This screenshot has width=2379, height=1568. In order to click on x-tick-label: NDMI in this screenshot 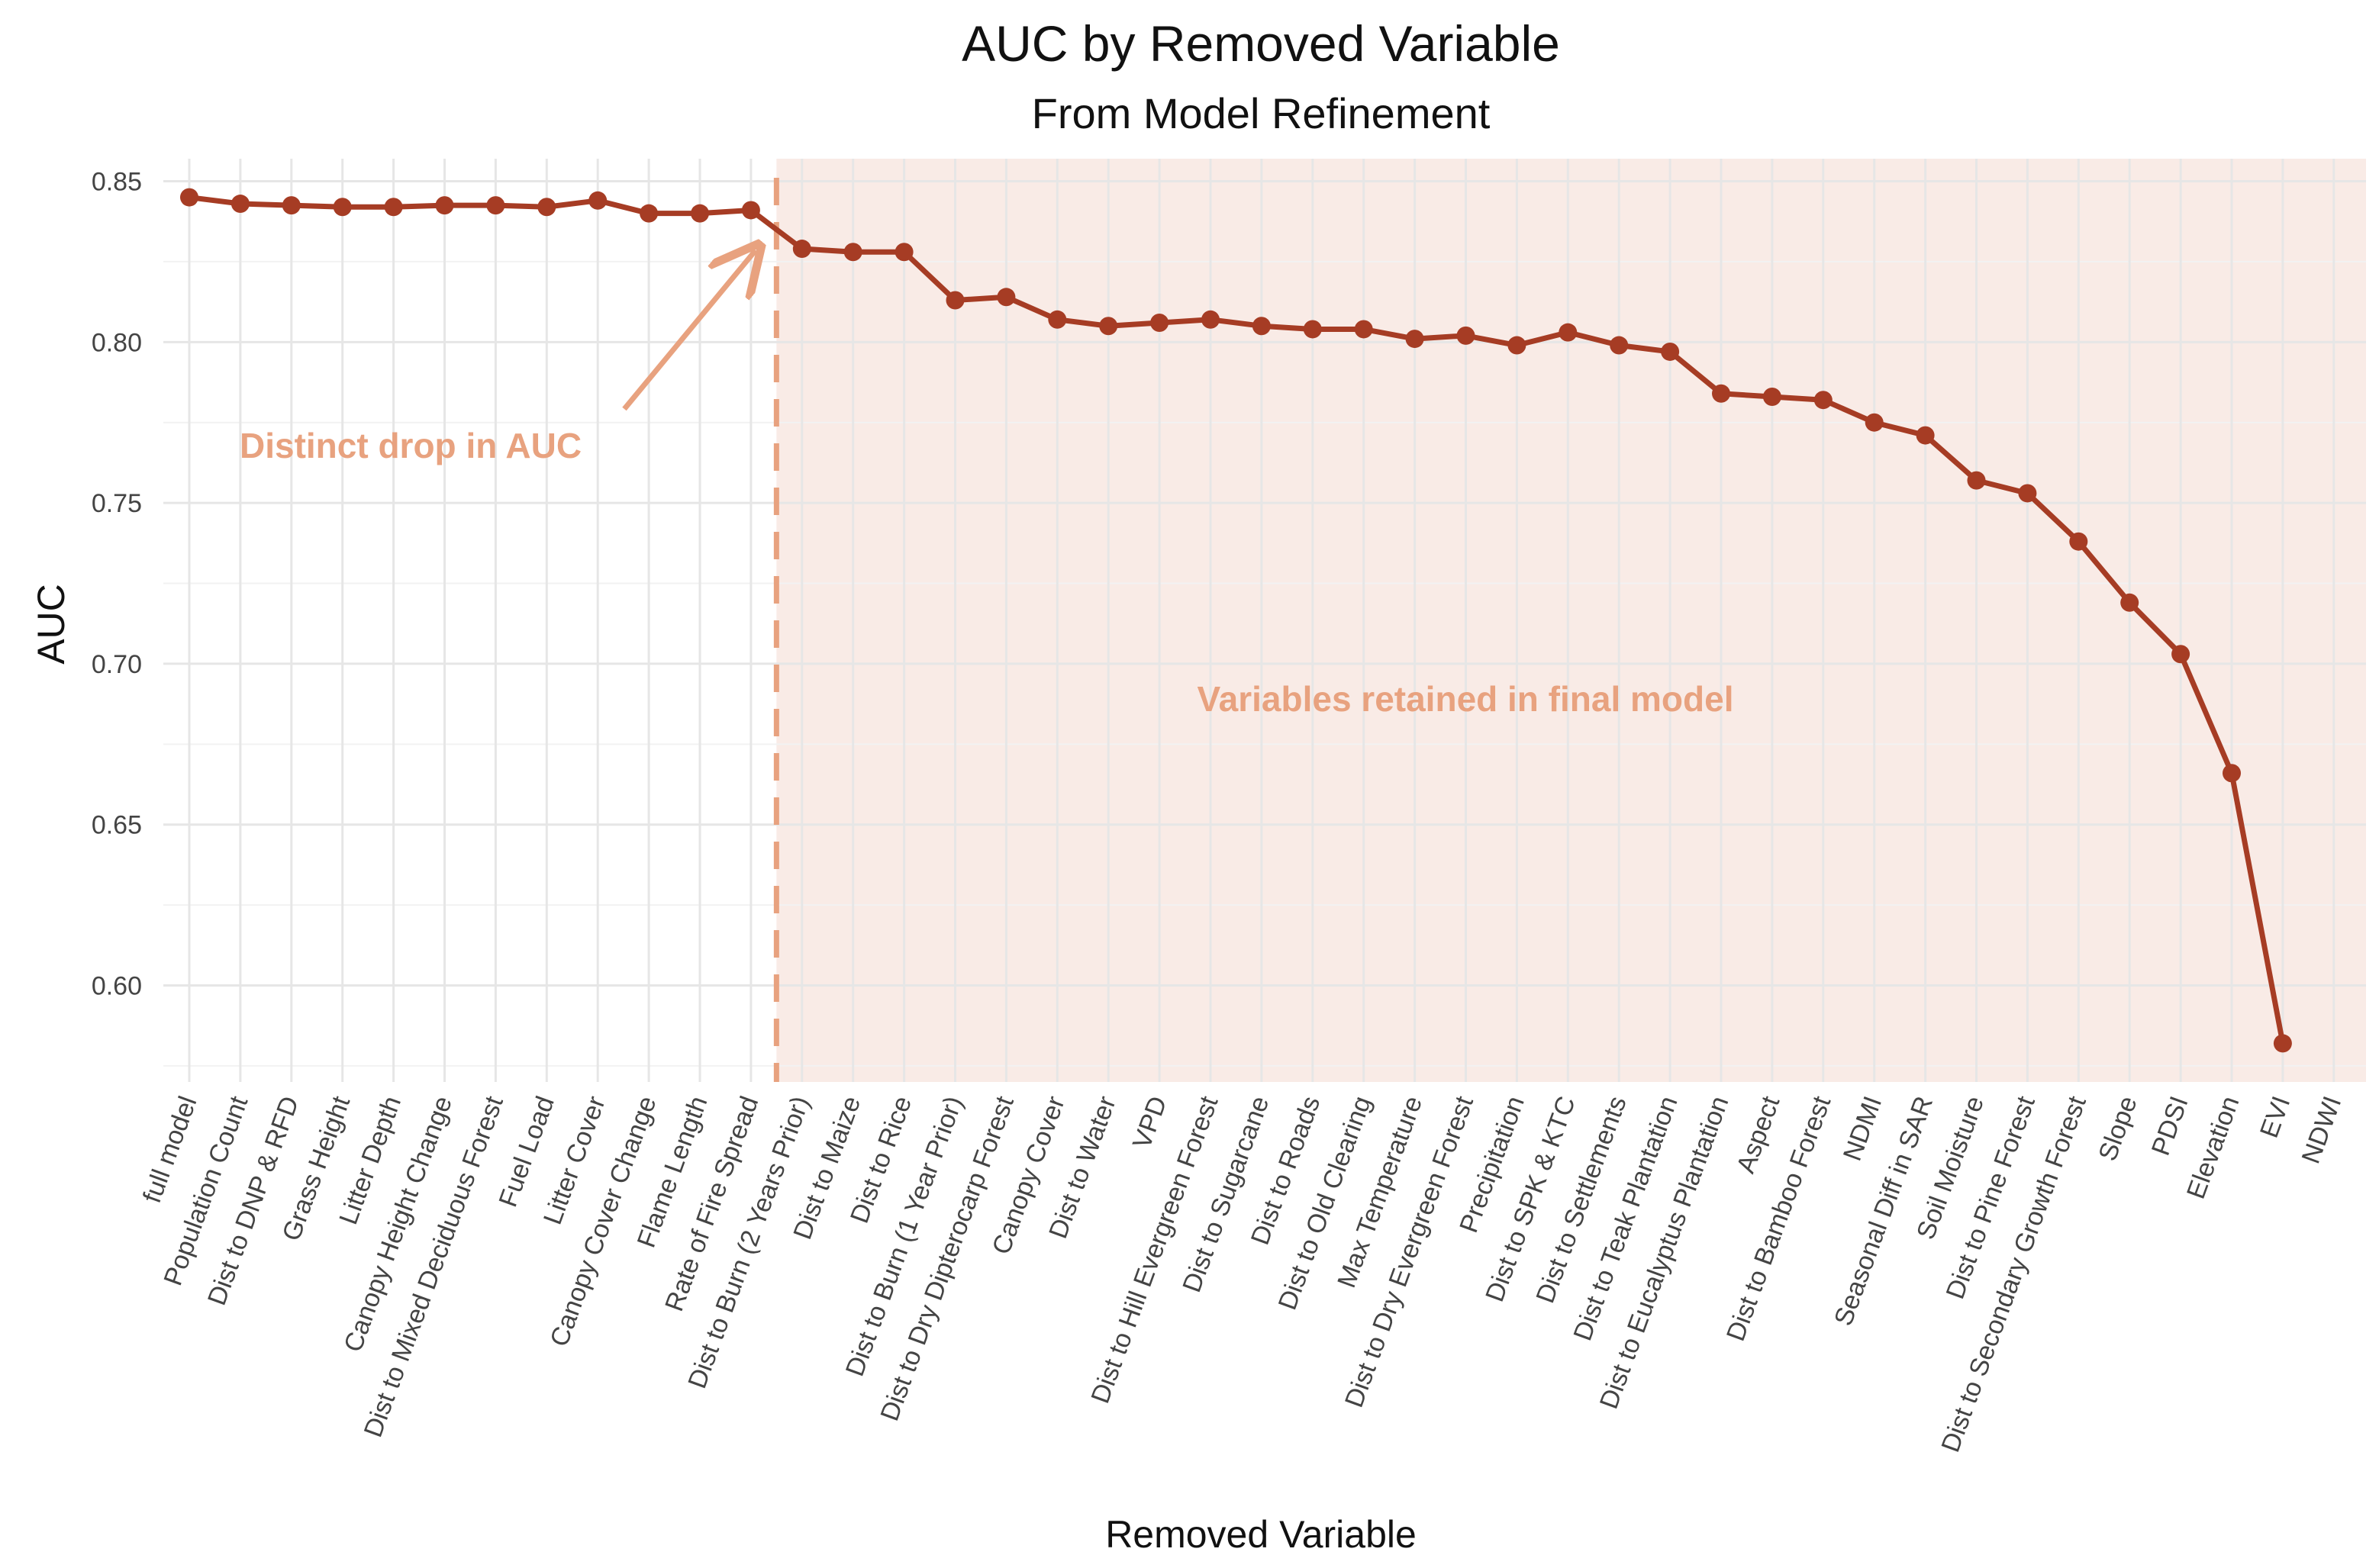, I will do `click(1863, 1129)`.